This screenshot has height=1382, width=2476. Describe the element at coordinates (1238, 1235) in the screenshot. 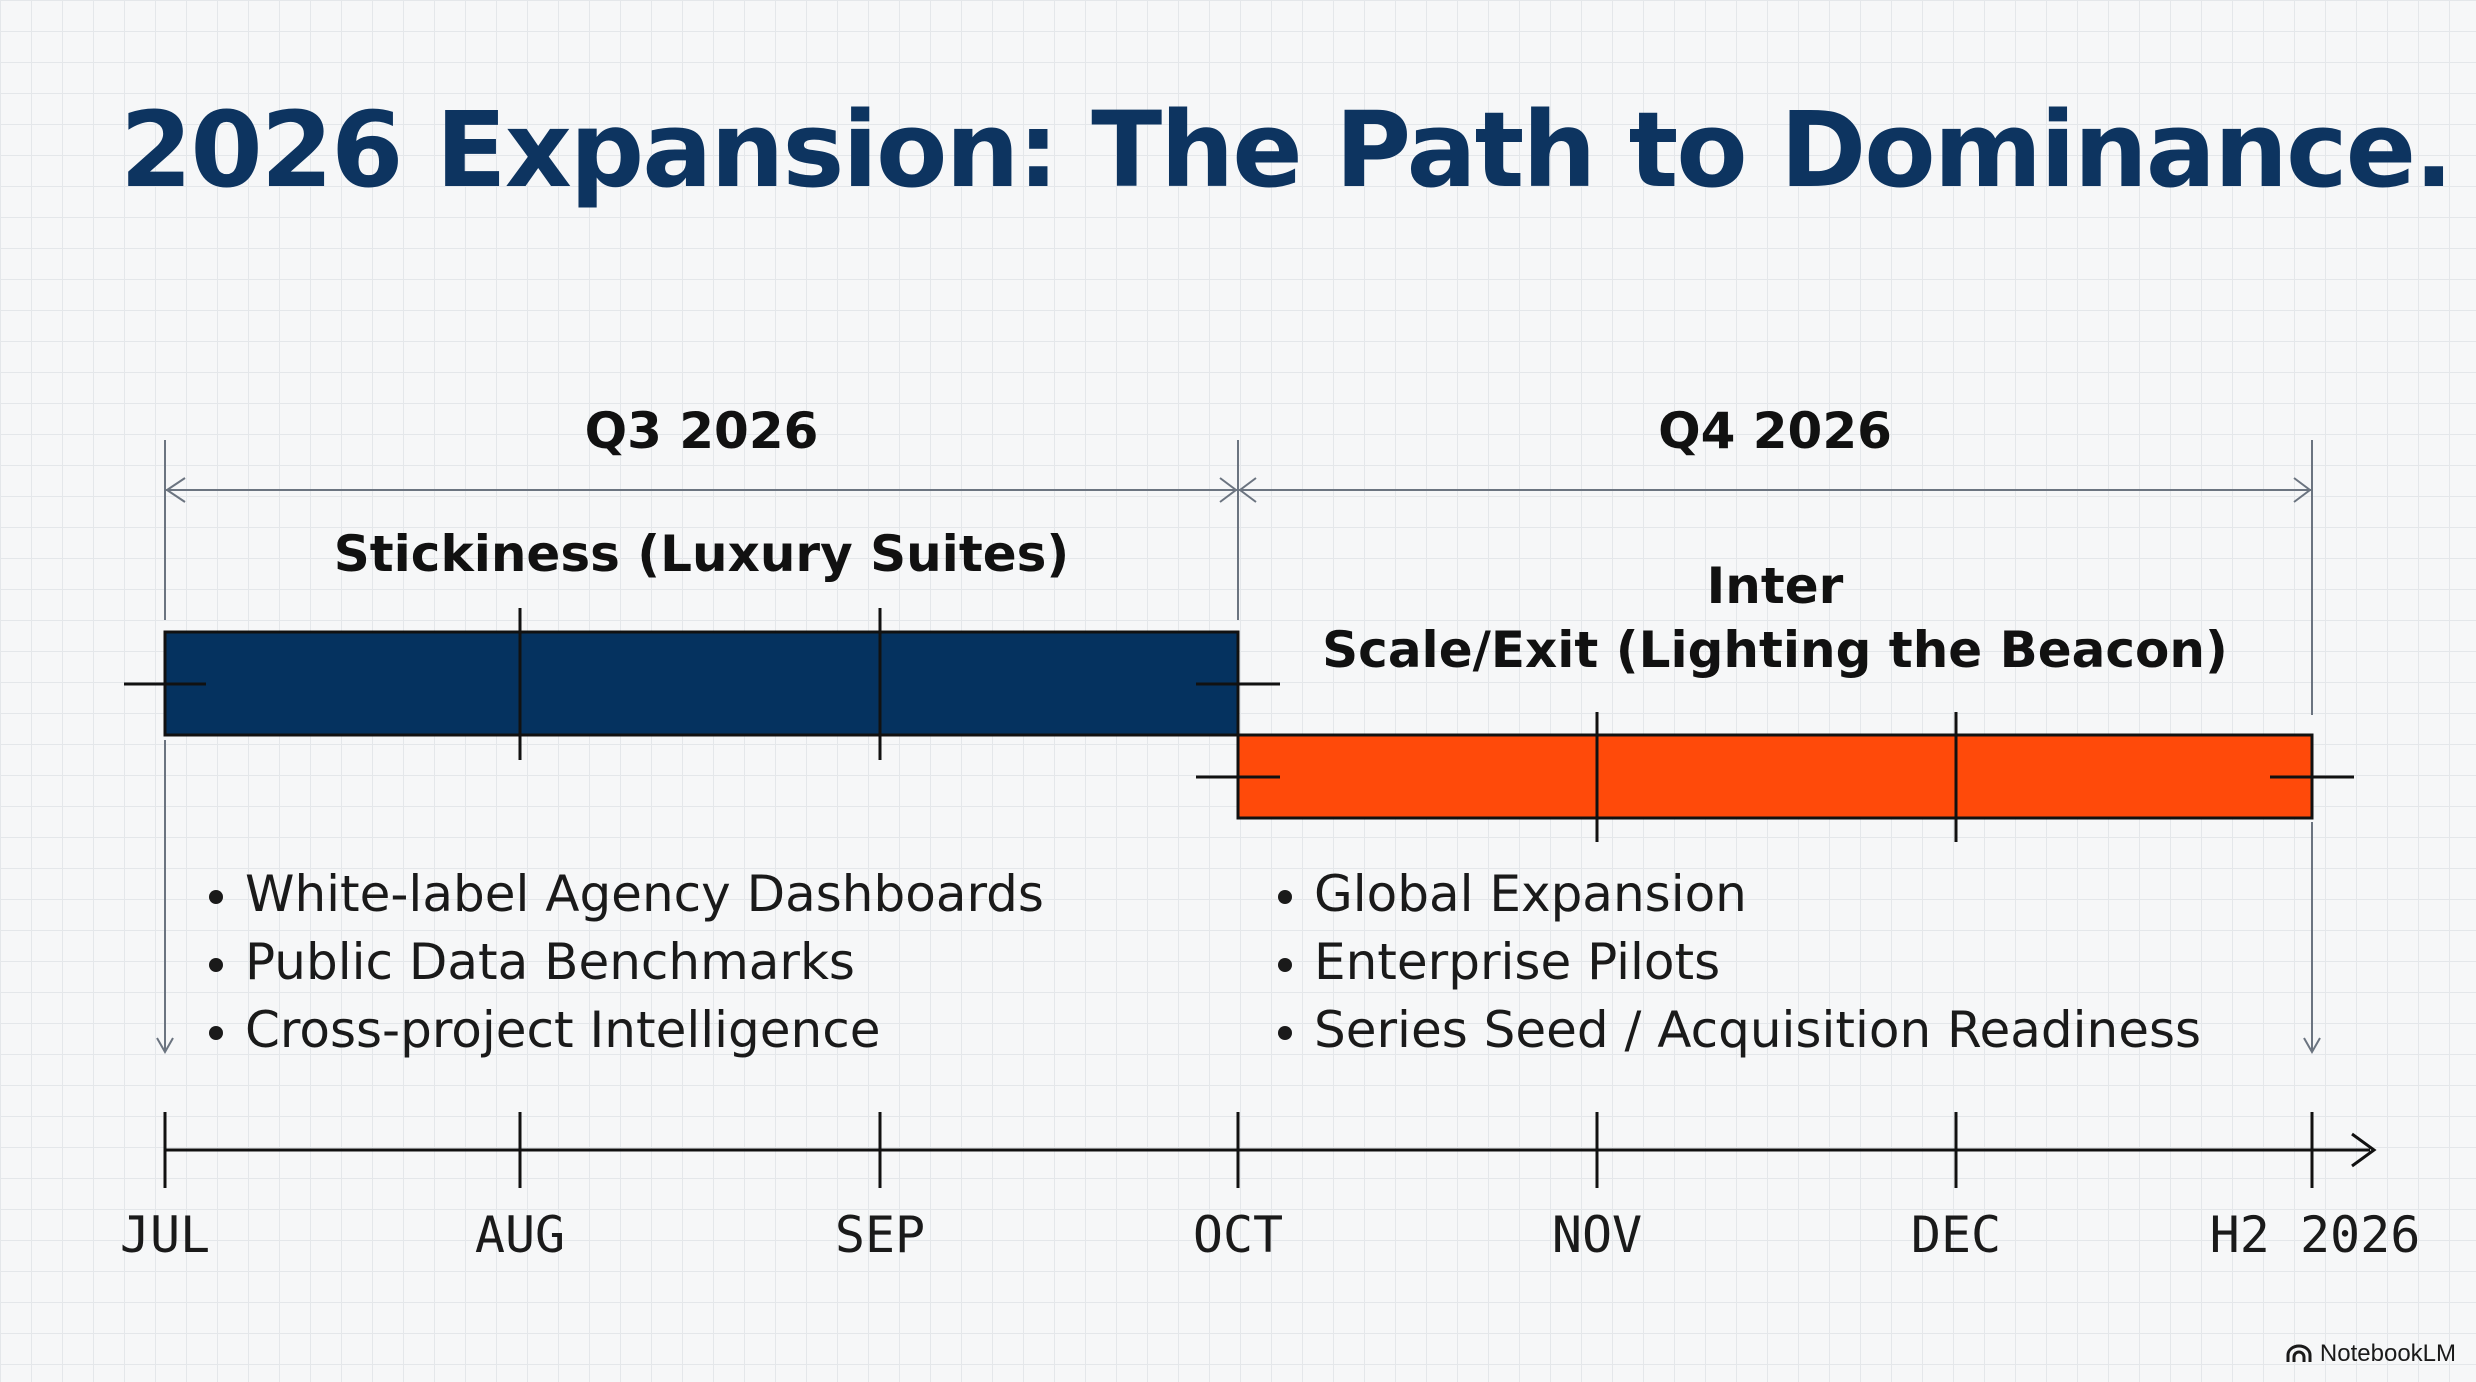

I see `month-label-oct: OCT` at that location.